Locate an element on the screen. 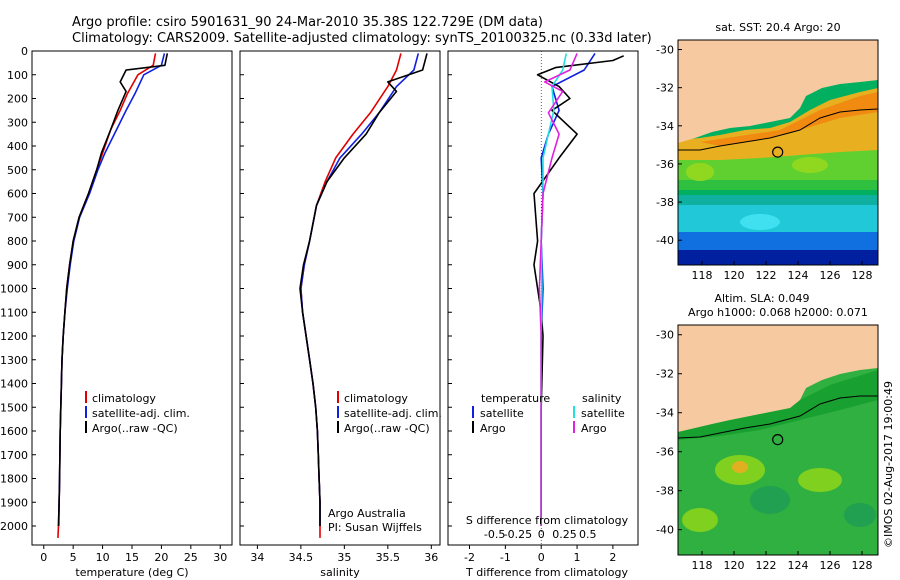 This screenshot has width=900, height=580. depth-tick-label: 400 is located at coordinates (17, 146).